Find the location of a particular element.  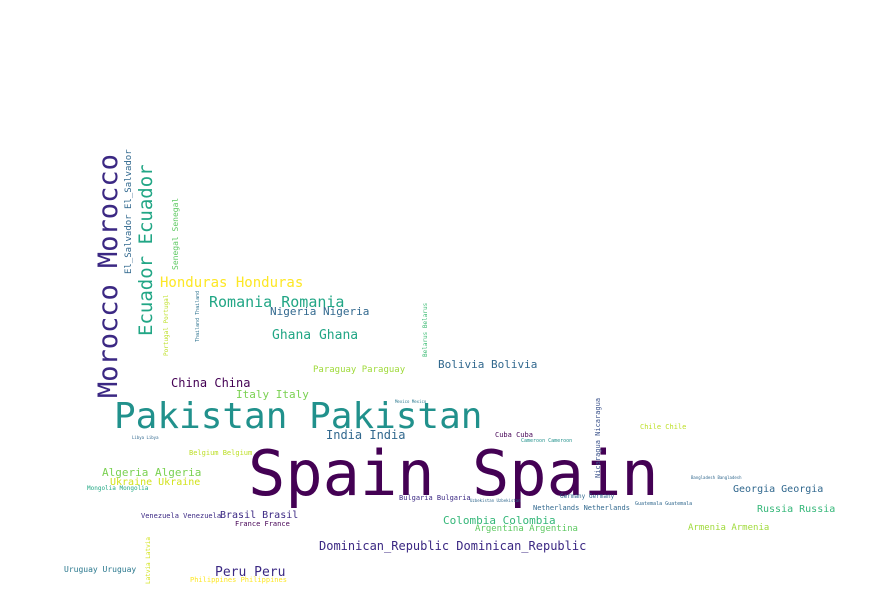

word-senegal: Senegal Senegal is located at coordinates (175, 233).